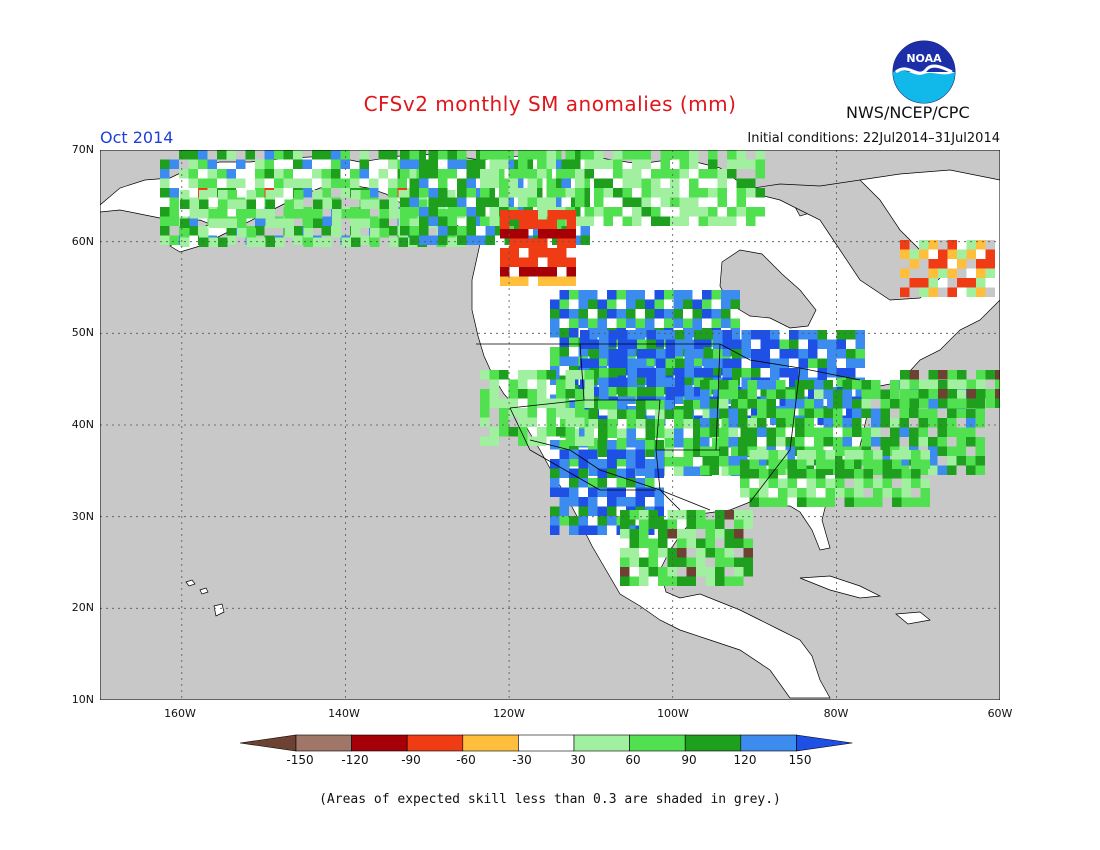  What do you see at coordinates (205, 598) in the screenshot?
I see `hawaii-islands` at bounding box center [205, 598].